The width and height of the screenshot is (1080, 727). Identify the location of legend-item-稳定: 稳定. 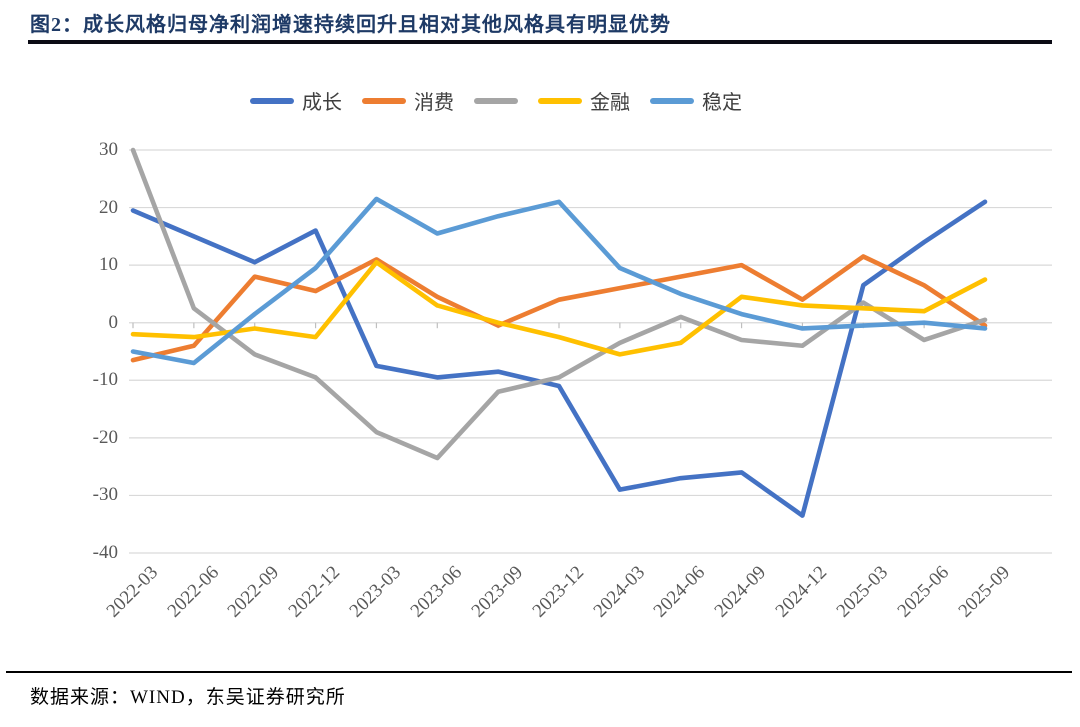
(696, 100).